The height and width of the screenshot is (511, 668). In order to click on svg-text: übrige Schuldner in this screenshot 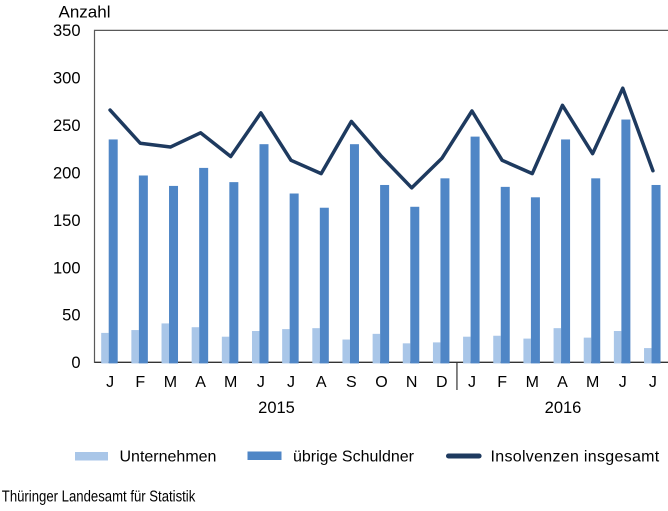, I will do `click(354, 457)`.